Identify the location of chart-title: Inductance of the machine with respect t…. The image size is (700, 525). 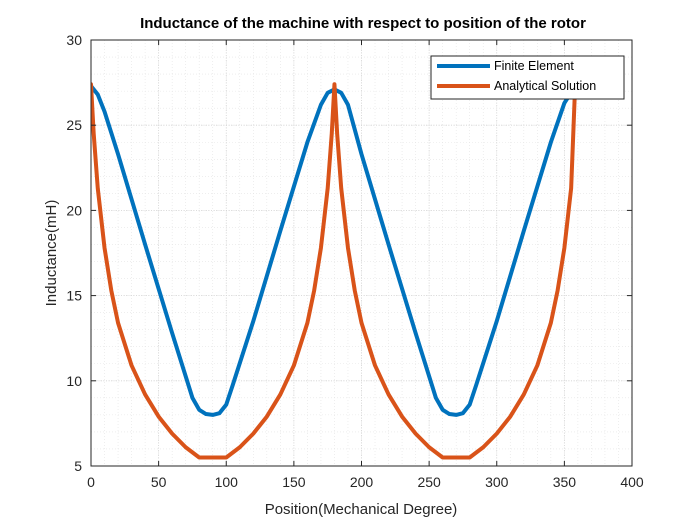
(363, 23).